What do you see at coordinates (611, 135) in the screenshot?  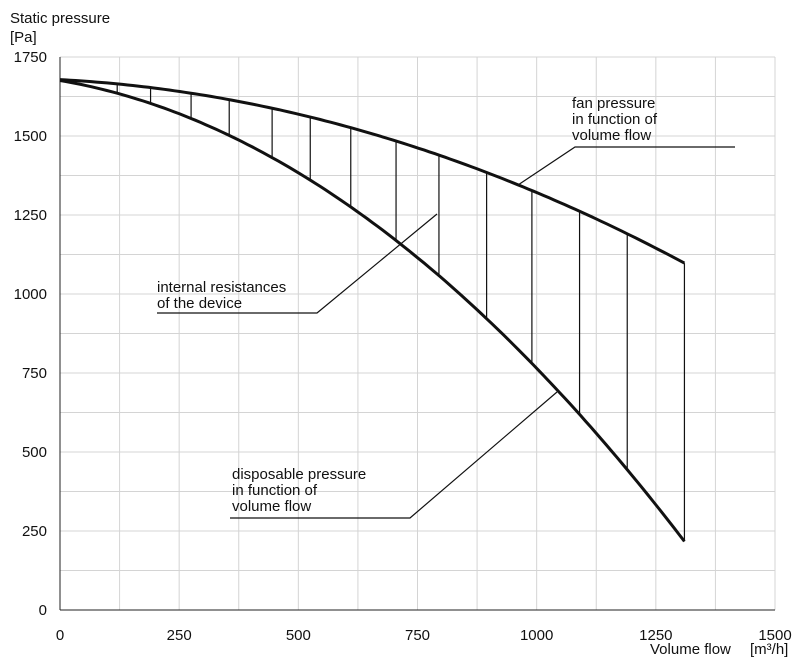 I see `fan-pressure-label: volume flow` at bounding box center [611, 135].